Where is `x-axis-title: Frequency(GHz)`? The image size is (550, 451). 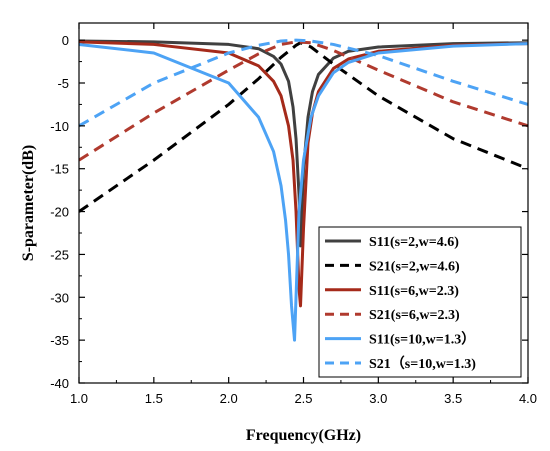
x-axis-title: Frequency(GHz) is located at coordinates (303, 435).